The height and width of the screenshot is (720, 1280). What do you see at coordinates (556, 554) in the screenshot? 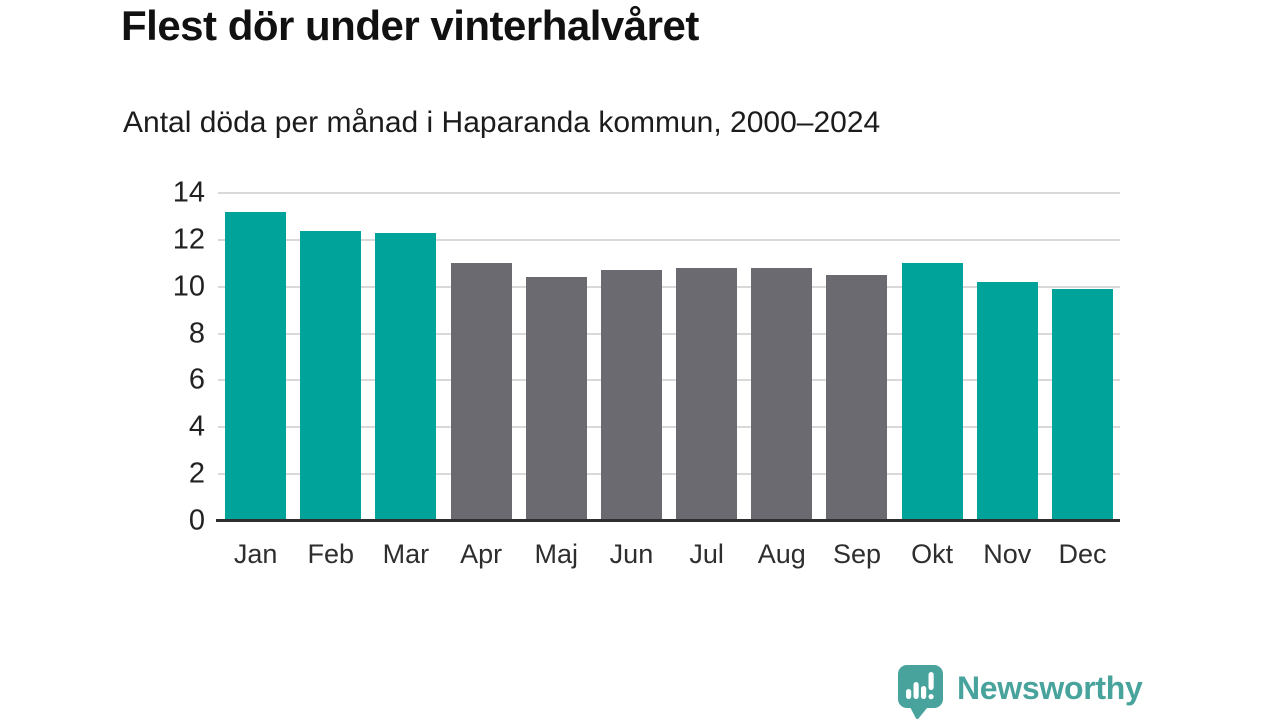
I see `x-tick-label-maj: Maj` at bounding box center [556, 554].